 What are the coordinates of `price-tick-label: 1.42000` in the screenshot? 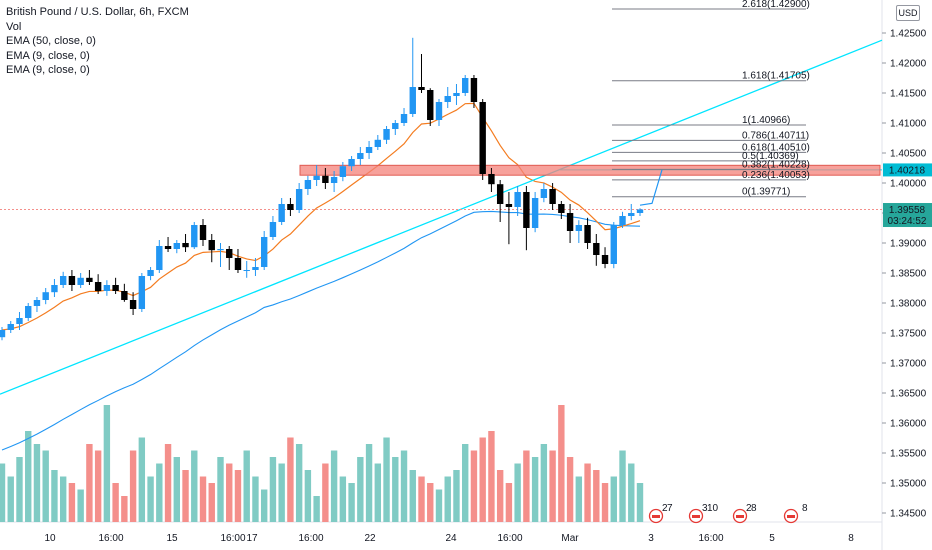 It's located at (908, 64).